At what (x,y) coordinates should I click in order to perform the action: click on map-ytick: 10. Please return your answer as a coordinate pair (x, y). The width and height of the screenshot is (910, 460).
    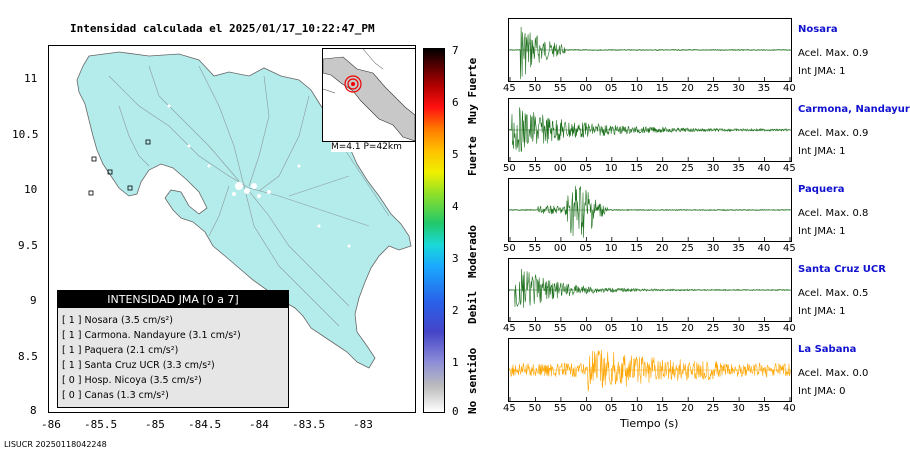
    Looking at the image, I should click on (31, 189).